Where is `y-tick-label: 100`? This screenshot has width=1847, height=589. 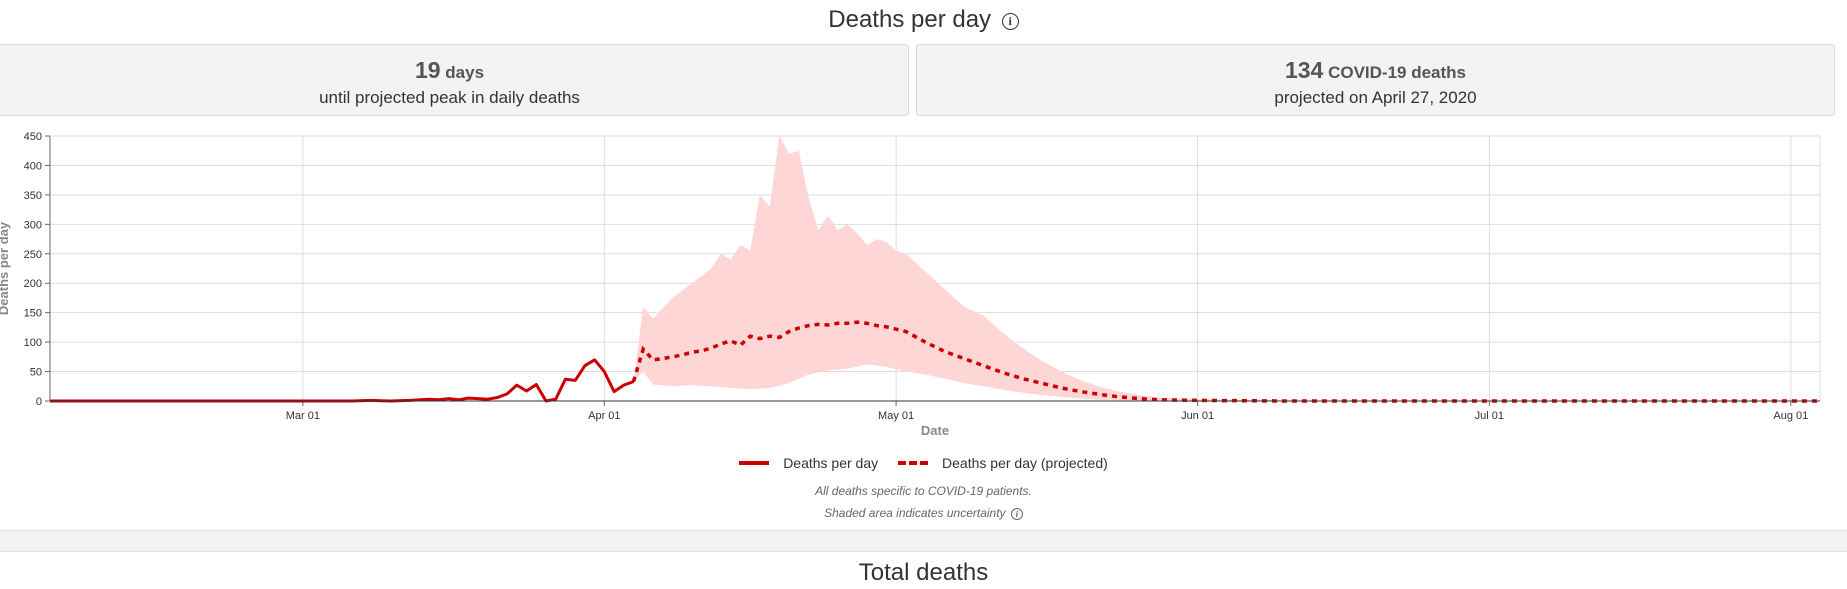 y-tick-label: 100 is located at coordinates (33, 343).